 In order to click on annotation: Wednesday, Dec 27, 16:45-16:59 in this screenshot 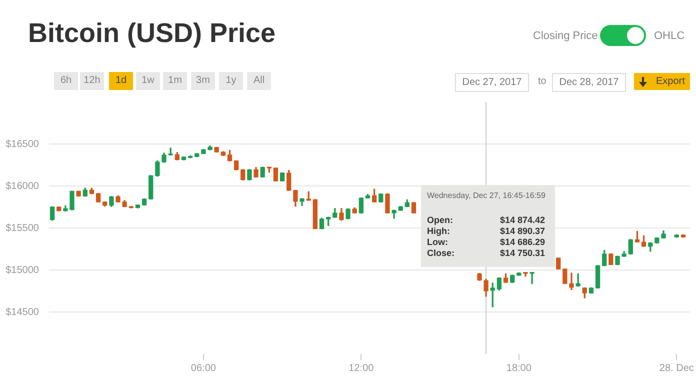, I will do `click(486, 195)`.